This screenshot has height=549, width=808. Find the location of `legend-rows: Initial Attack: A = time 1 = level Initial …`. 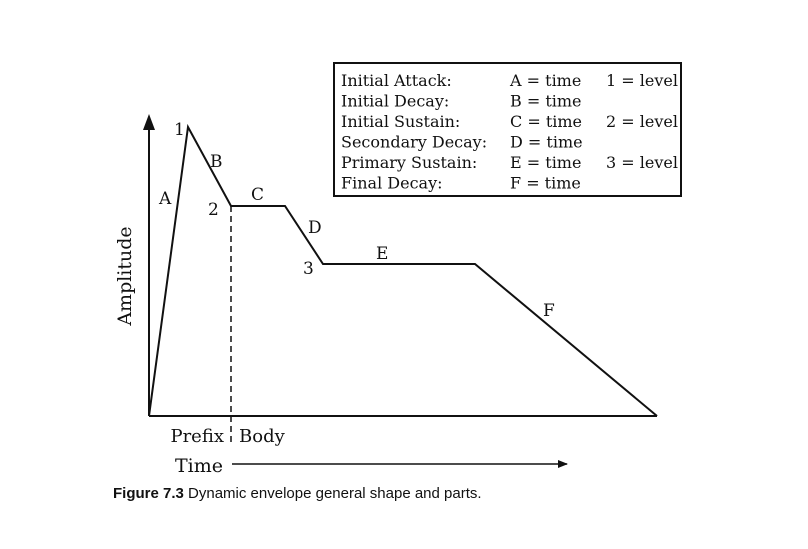

legend-rows: Initial Attack: A = time 1 = level Initial … is located at coordinates (509, 132).